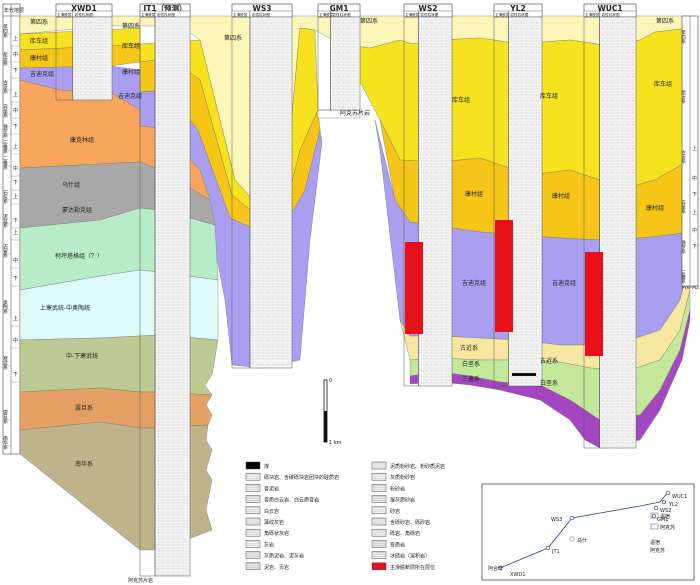 This screenshot has width=700, height=585. Describe the element at coordinates (561, 196) in the screenshot. I see `label-kangcun-4: 康村组` at that location.